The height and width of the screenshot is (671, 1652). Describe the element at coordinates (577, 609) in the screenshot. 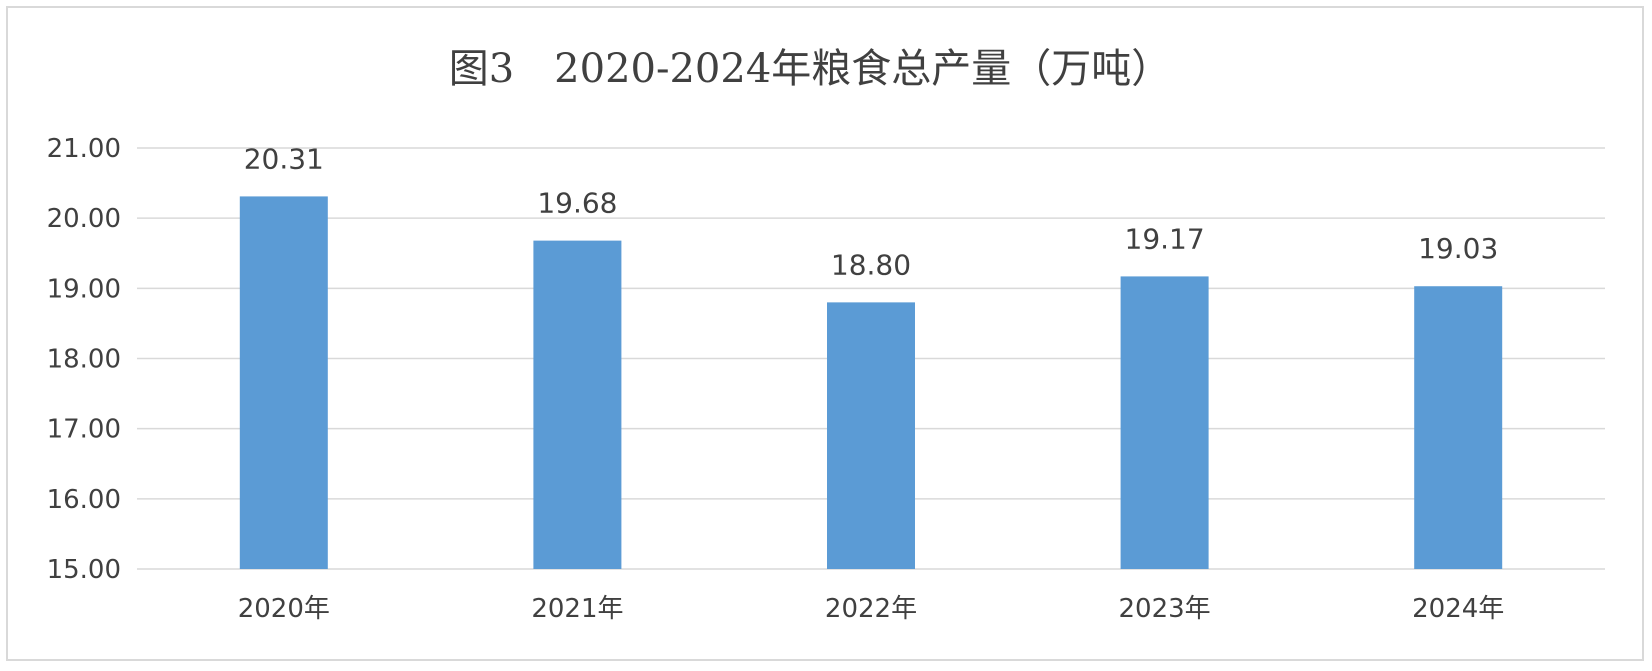

I see `x-tick-label: 2021年` at that location.